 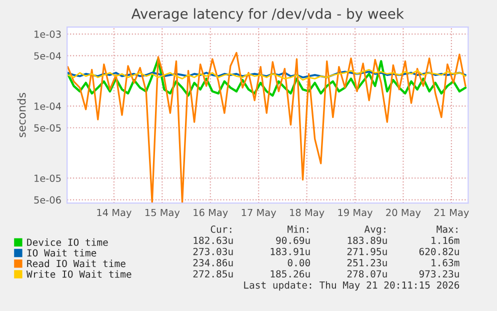 I want to click on text: 973.23u, so click(x=439, y=274).